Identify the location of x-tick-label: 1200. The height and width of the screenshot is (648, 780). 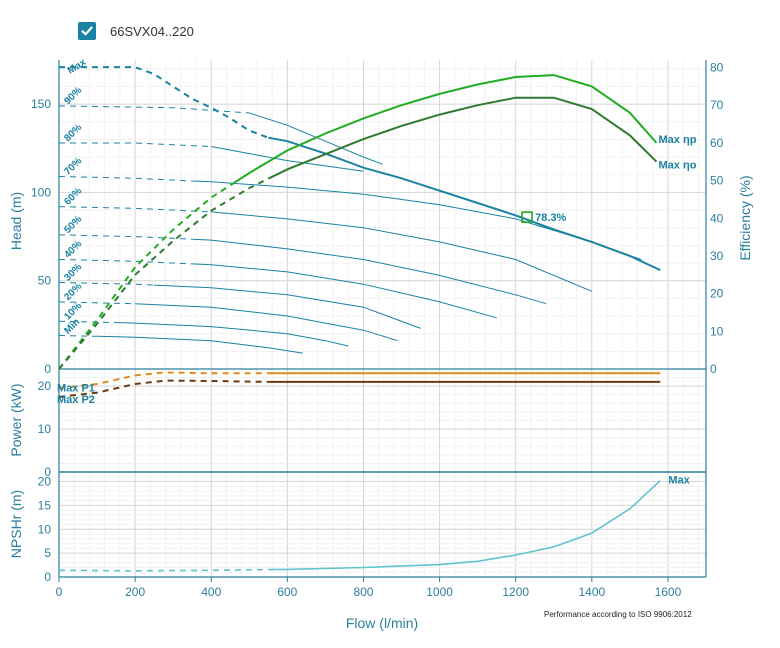
(515, 592).